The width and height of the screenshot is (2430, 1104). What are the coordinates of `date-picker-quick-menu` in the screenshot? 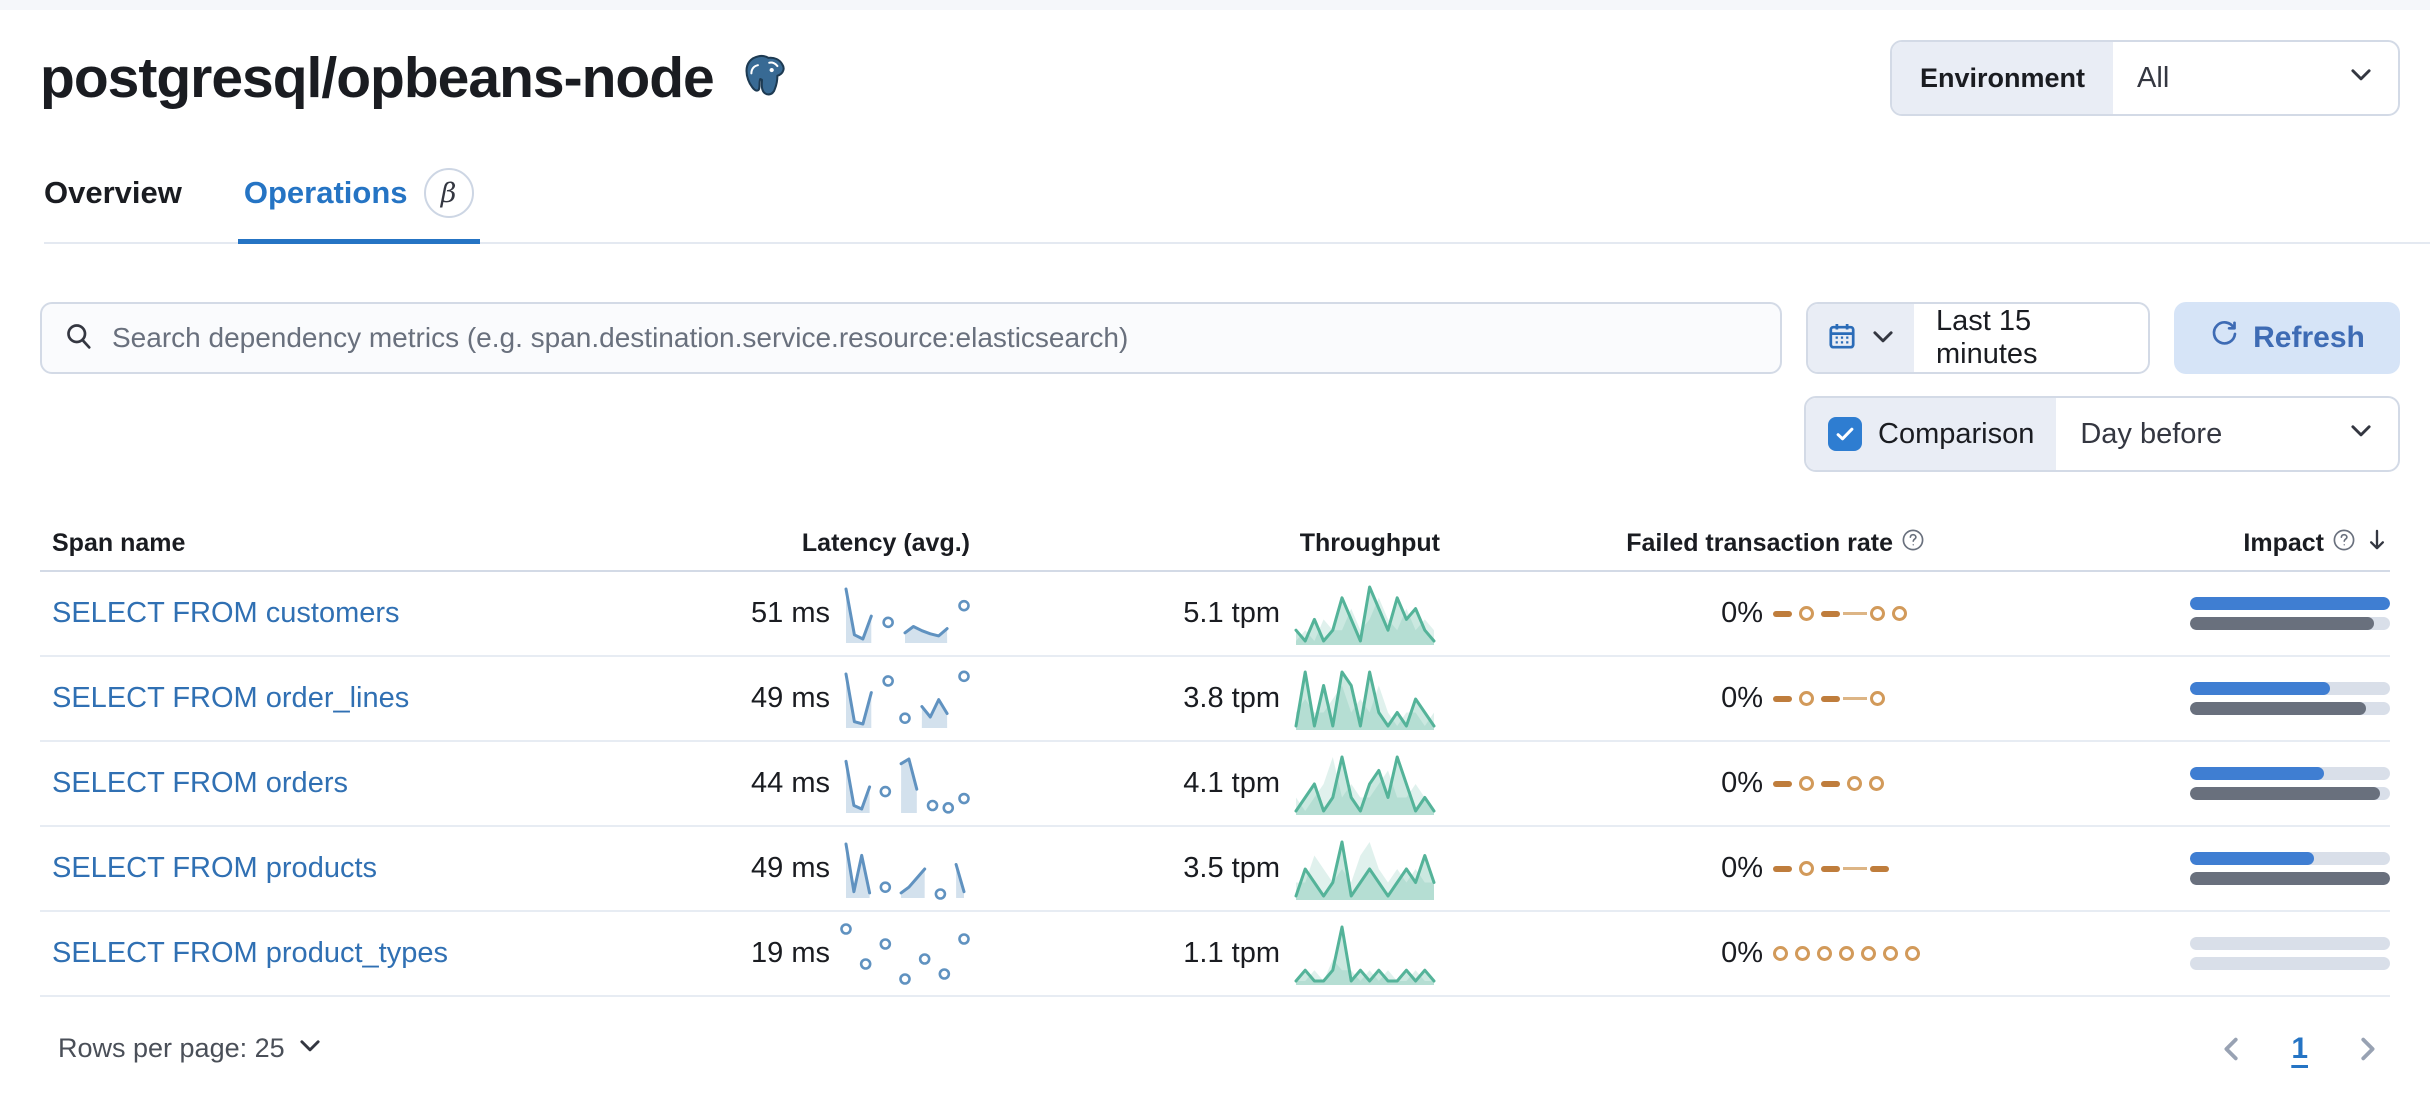 It's located at (1861, 338).